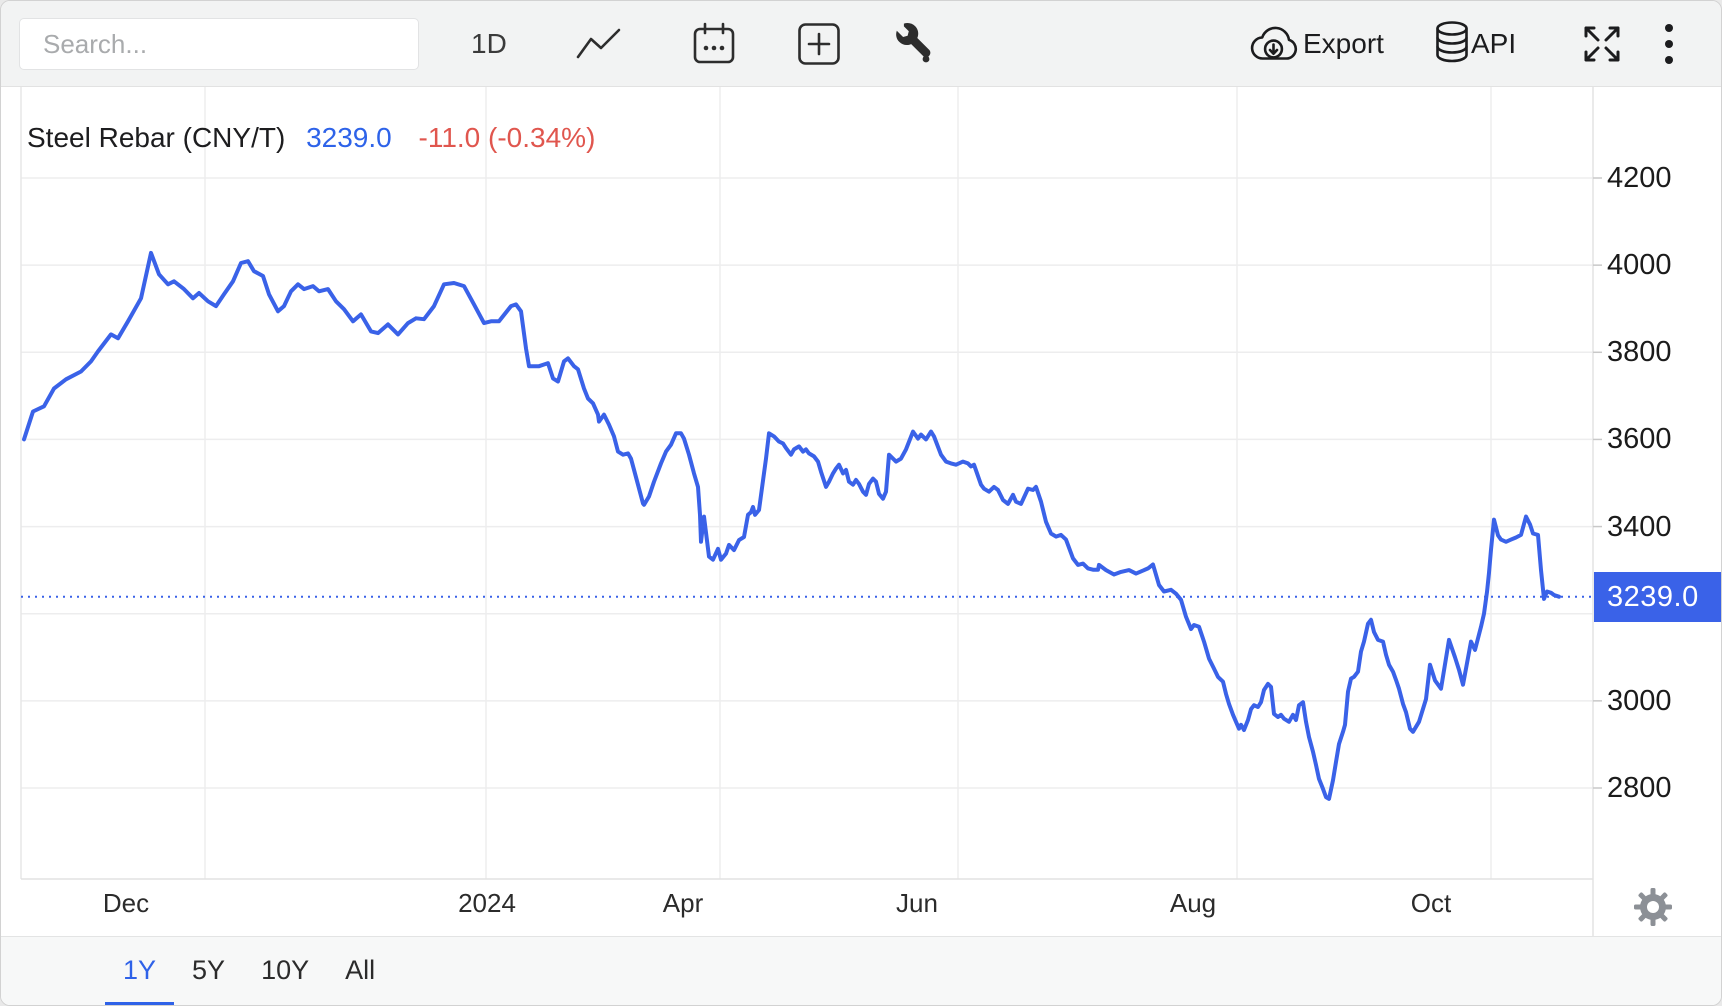 The image size is (1722, 1006). What do you see at coordinates (714, 44) in the screenshot?
I see `calendar-icon` at bounding box center [714, 44].